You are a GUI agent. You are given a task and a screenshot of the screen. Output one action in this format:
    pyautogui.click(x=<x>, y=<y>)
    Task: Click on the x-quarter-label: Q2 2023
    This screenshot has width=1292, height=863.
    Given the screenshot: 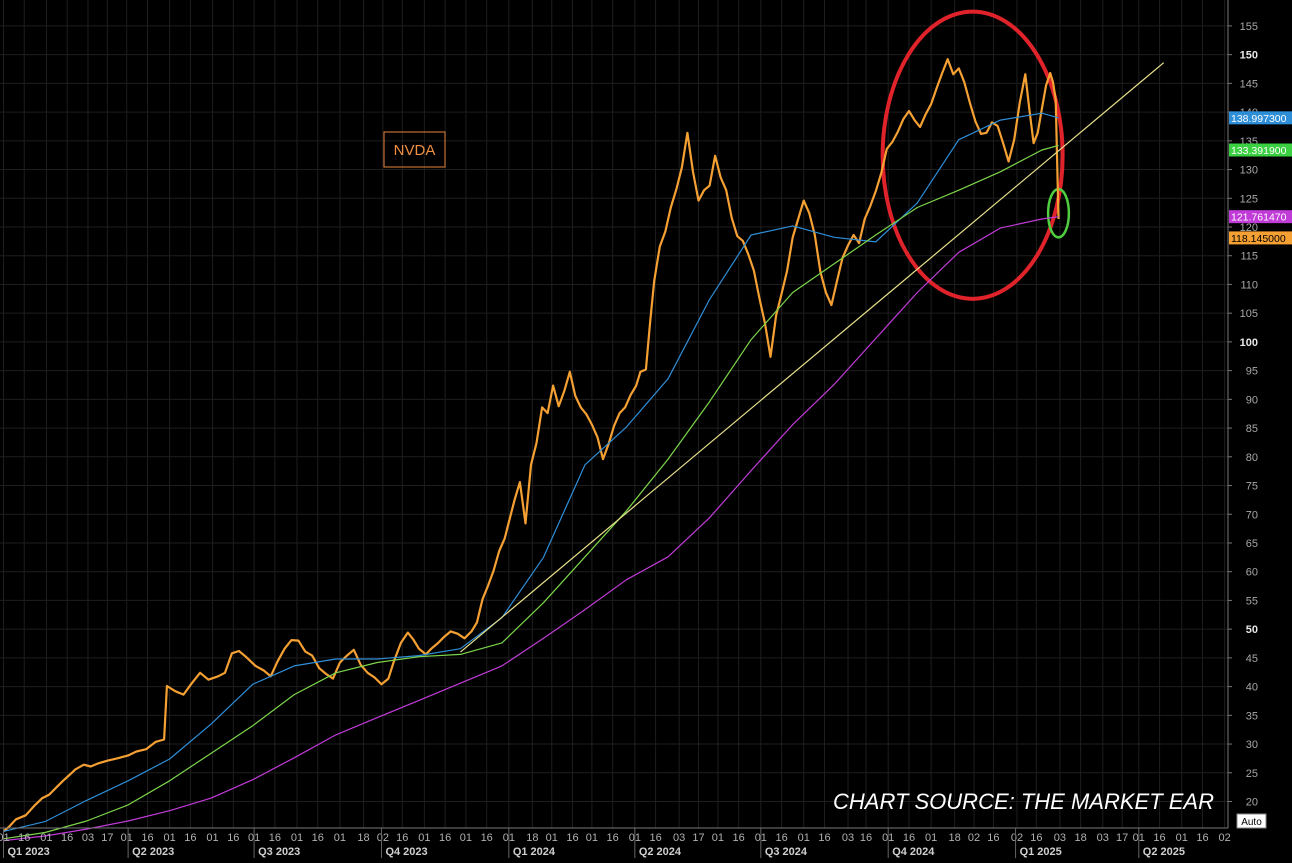 What is the action you would take?
    pyautogui.click(x=153, y=852)
    